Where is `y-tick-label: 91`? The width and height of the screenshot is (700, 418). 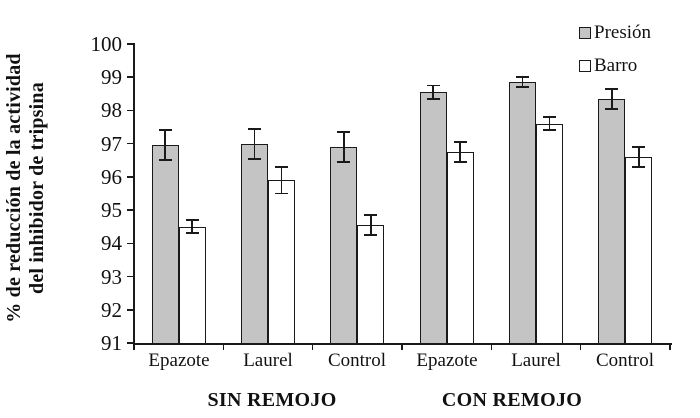
y-tick-label: 91 is located at coordinates (111, 343).